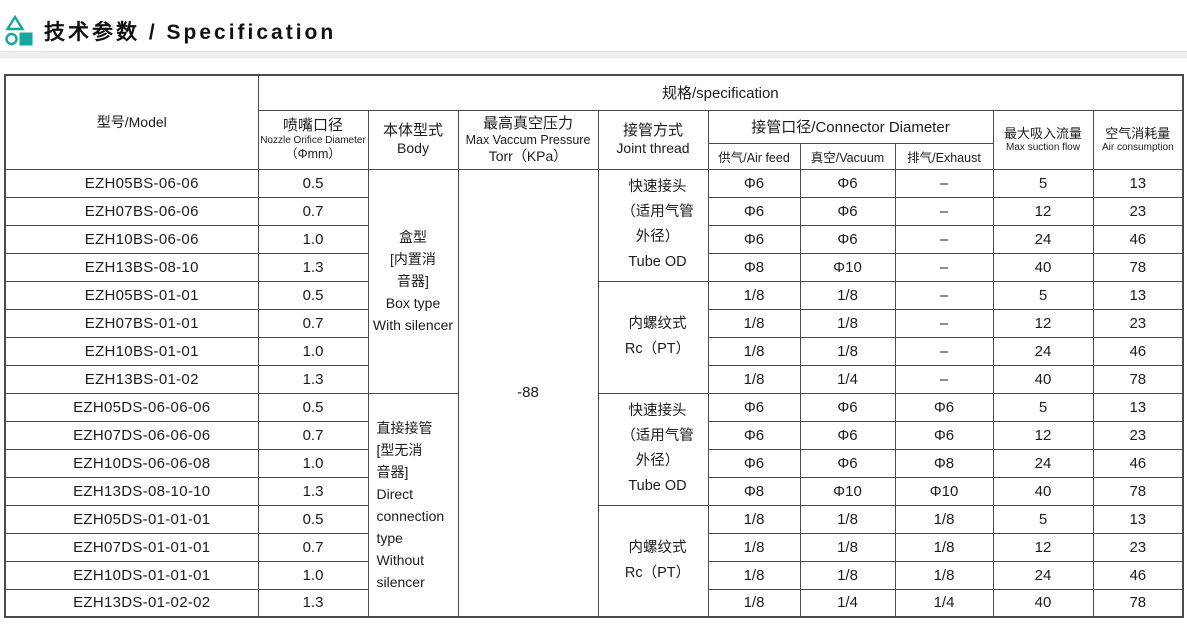 The width and height of the screenshot is (1187, 641). Describe the element at coordinates (190, 32) in the screenshot. I see `page-title: 技术参数 / Specification` at that location.